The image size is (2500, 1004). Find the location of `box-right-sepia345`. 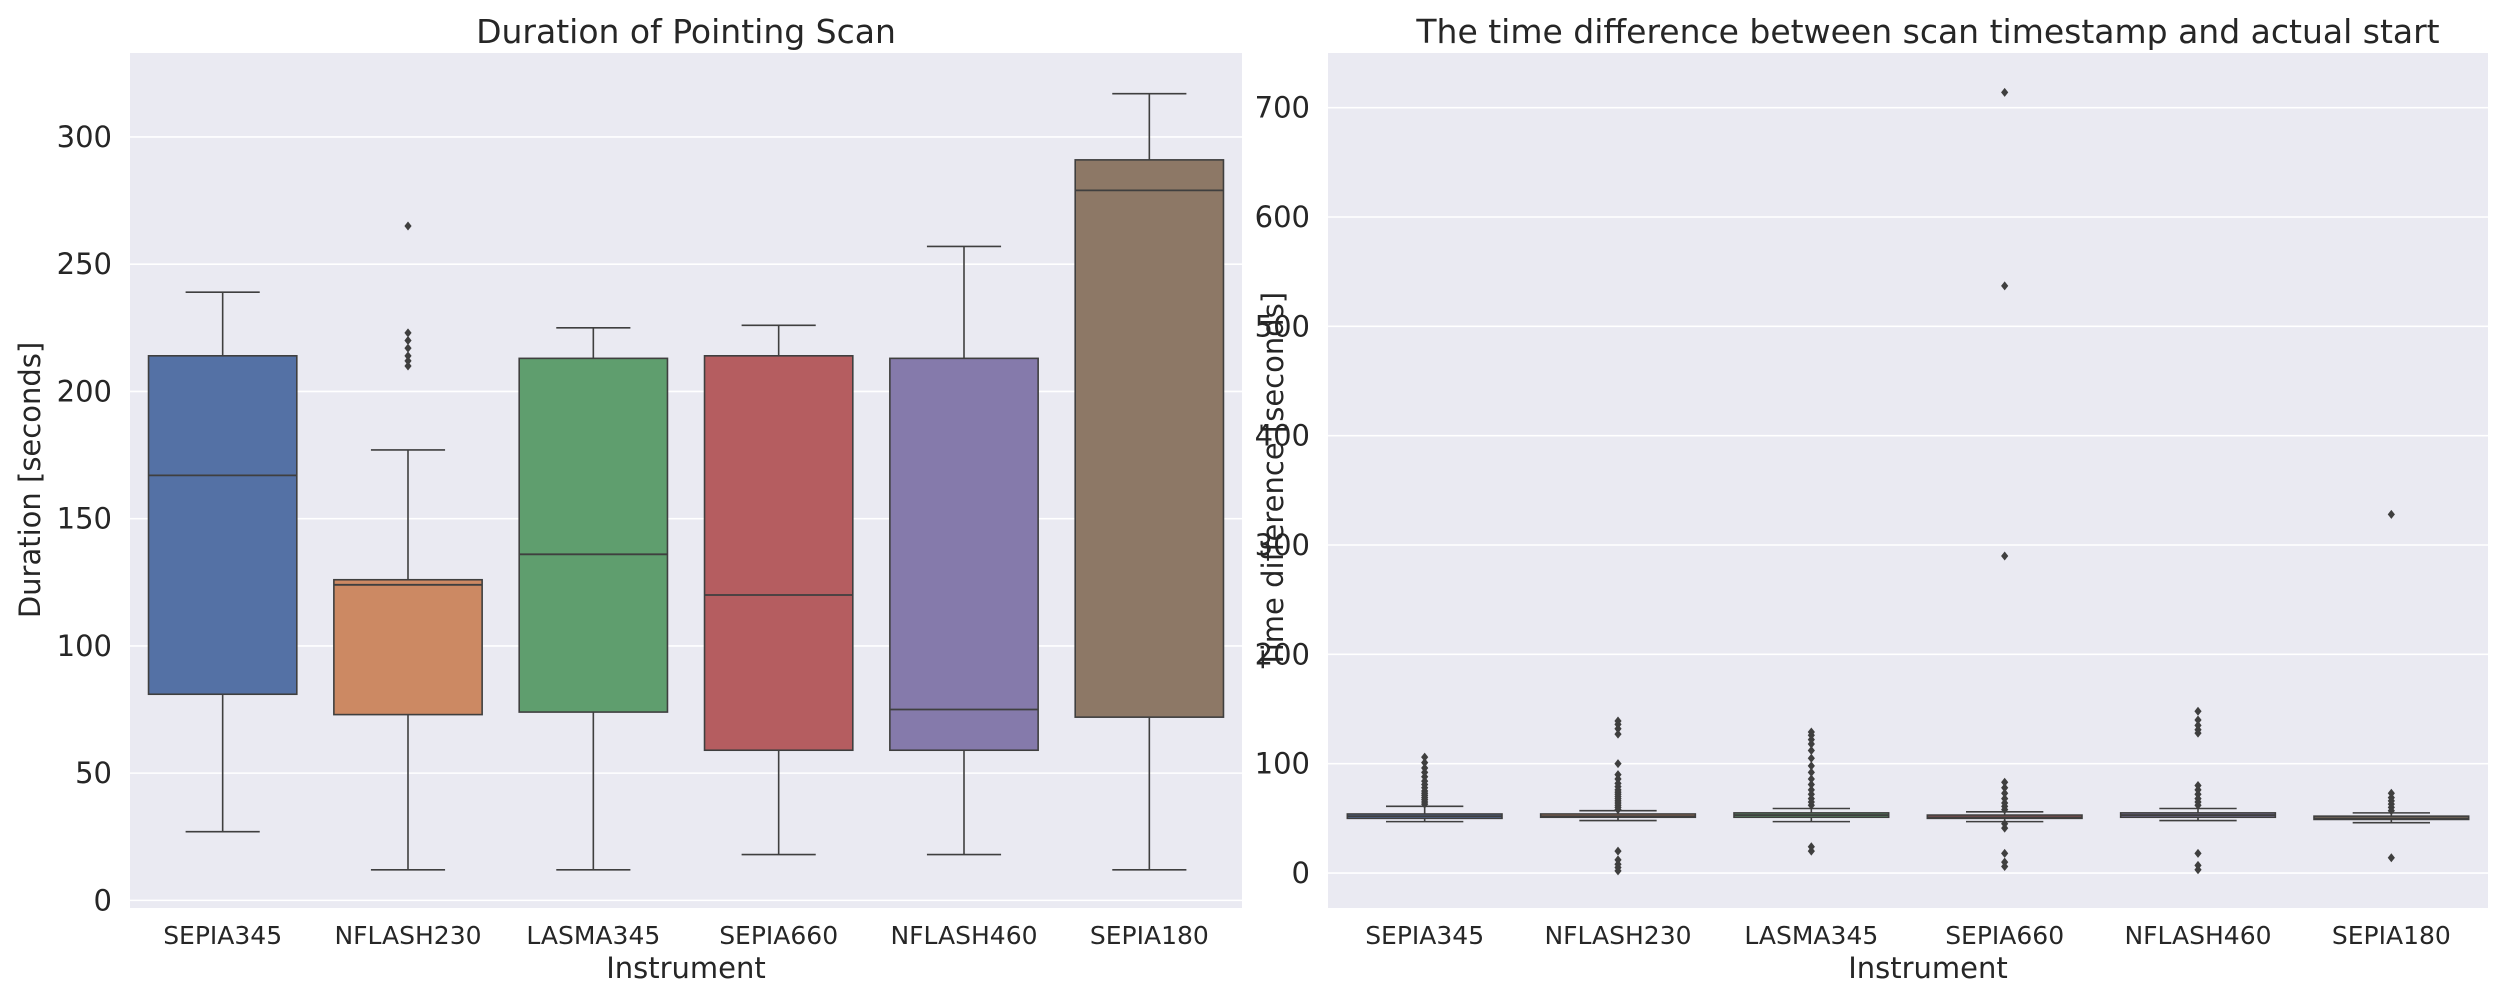

box-right-sepia345 is located at coordinates (1424, 787).